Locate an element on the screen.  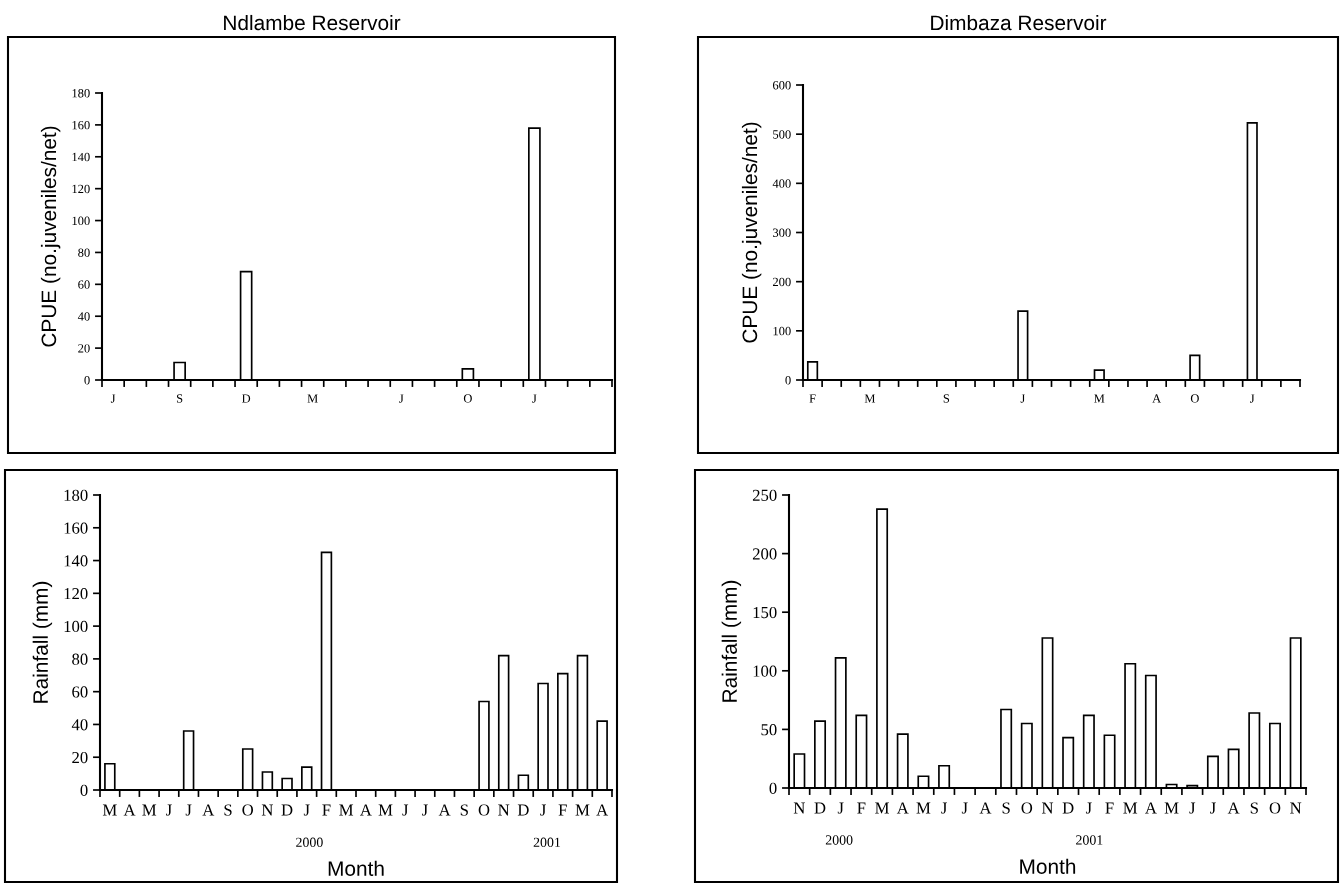
y-tick-label: 150 is located at coordinates (765, 612).